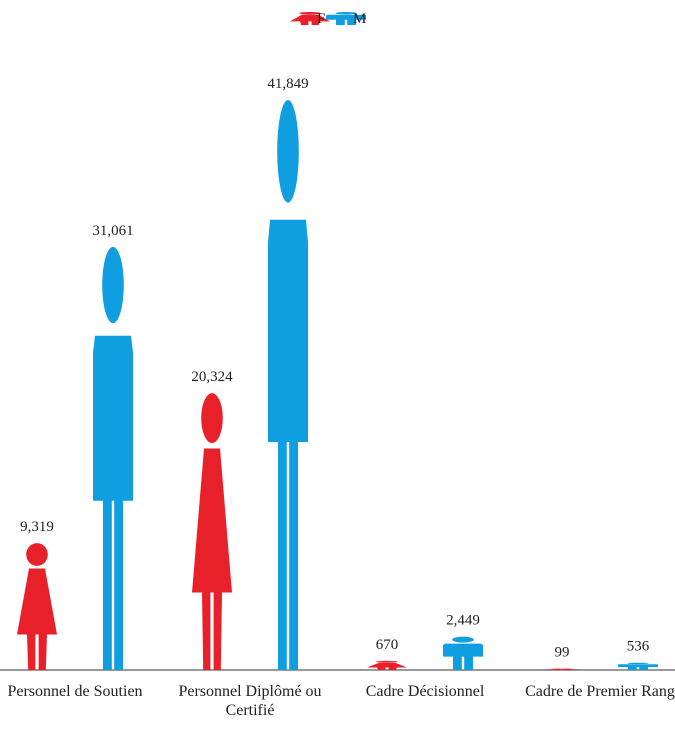 The image size is (675, 731). Describe the element at coordinates (600, 691) in the screenshot. I see `category-label: Cadre de Premier Rang` at that location.